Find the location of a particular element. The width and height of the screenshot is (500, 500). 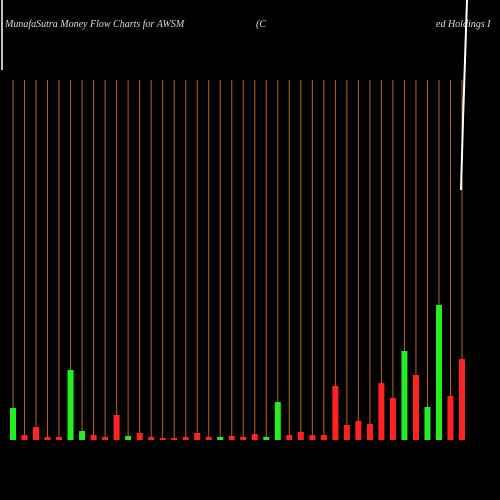

chart-title-part: ed Holdings I is located at coordinates (463, 24).